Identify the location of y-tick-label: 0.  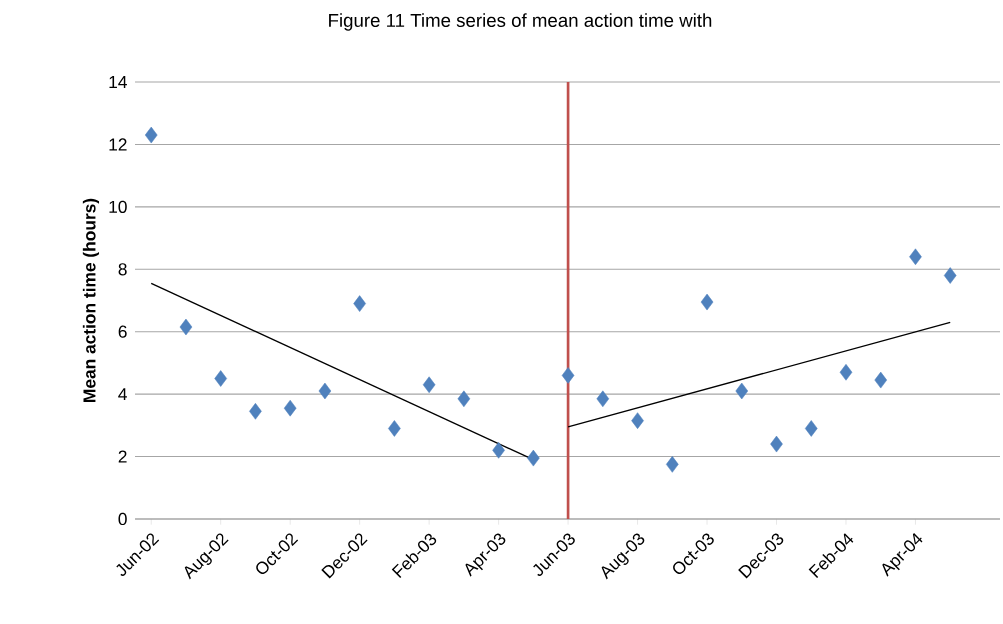
(122, 519).